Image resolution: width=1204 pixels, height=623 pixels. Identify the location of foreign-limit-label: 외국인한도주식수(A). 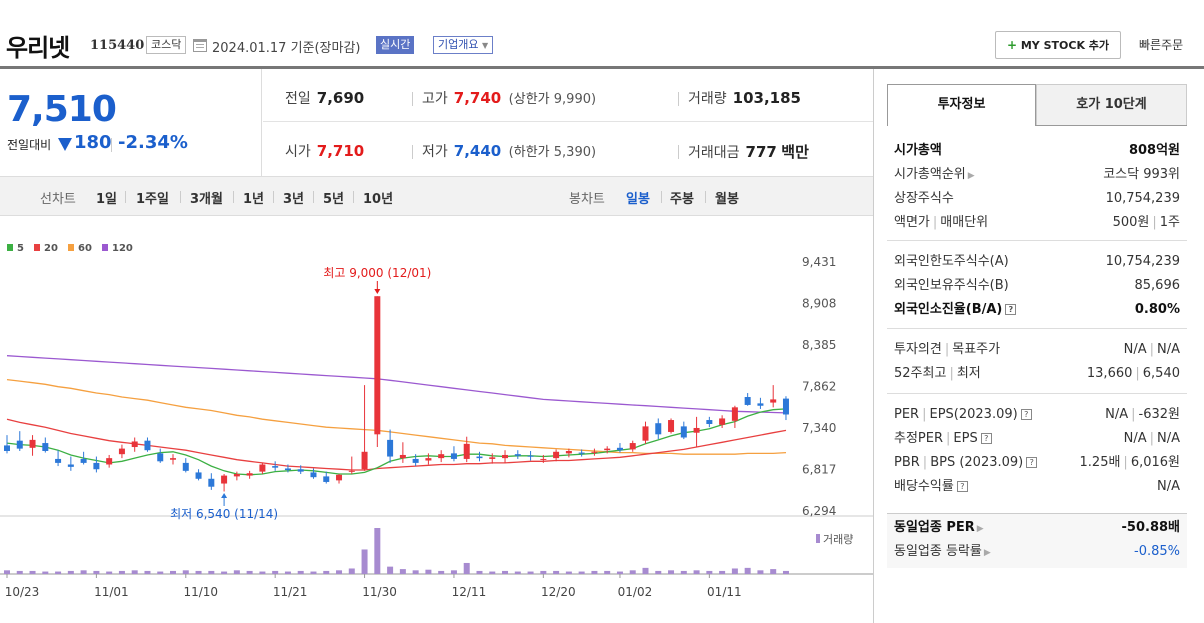
(951, 261).